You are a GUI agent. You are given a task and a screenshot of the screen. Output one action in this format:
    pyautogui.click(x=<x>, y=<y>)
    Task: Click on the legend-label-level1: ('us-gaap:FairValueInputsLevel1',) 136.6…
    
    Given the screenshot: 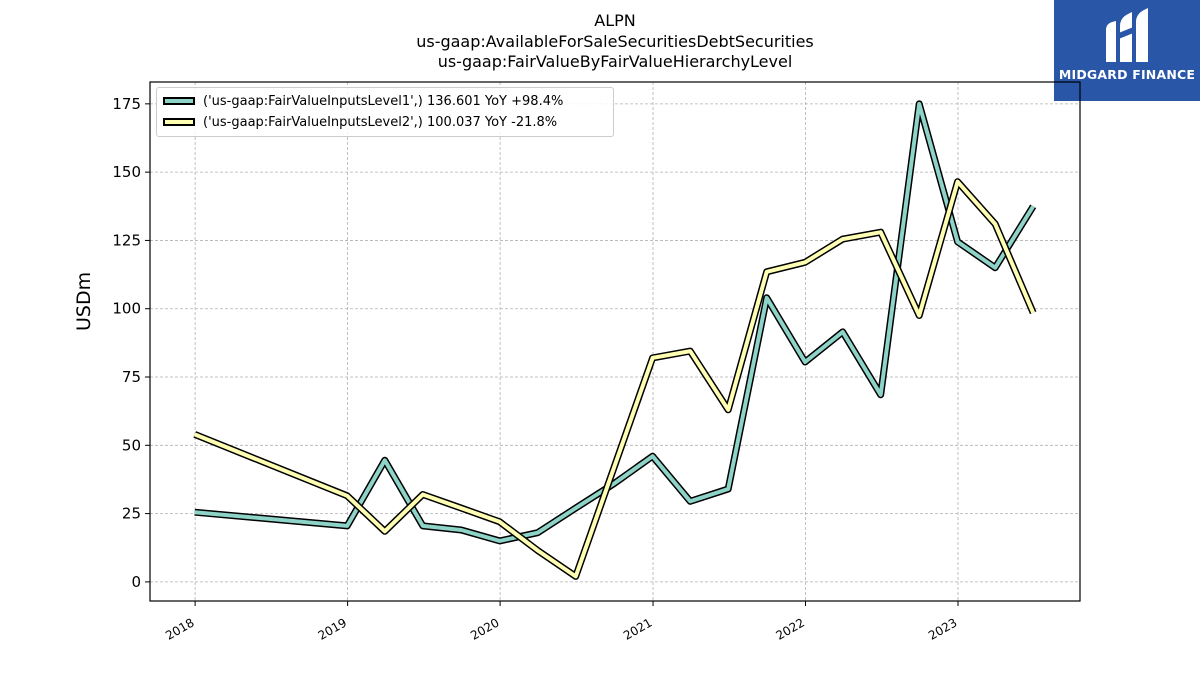 What is the action you would take?
    pyautogui.click(x=383, y=101)
    